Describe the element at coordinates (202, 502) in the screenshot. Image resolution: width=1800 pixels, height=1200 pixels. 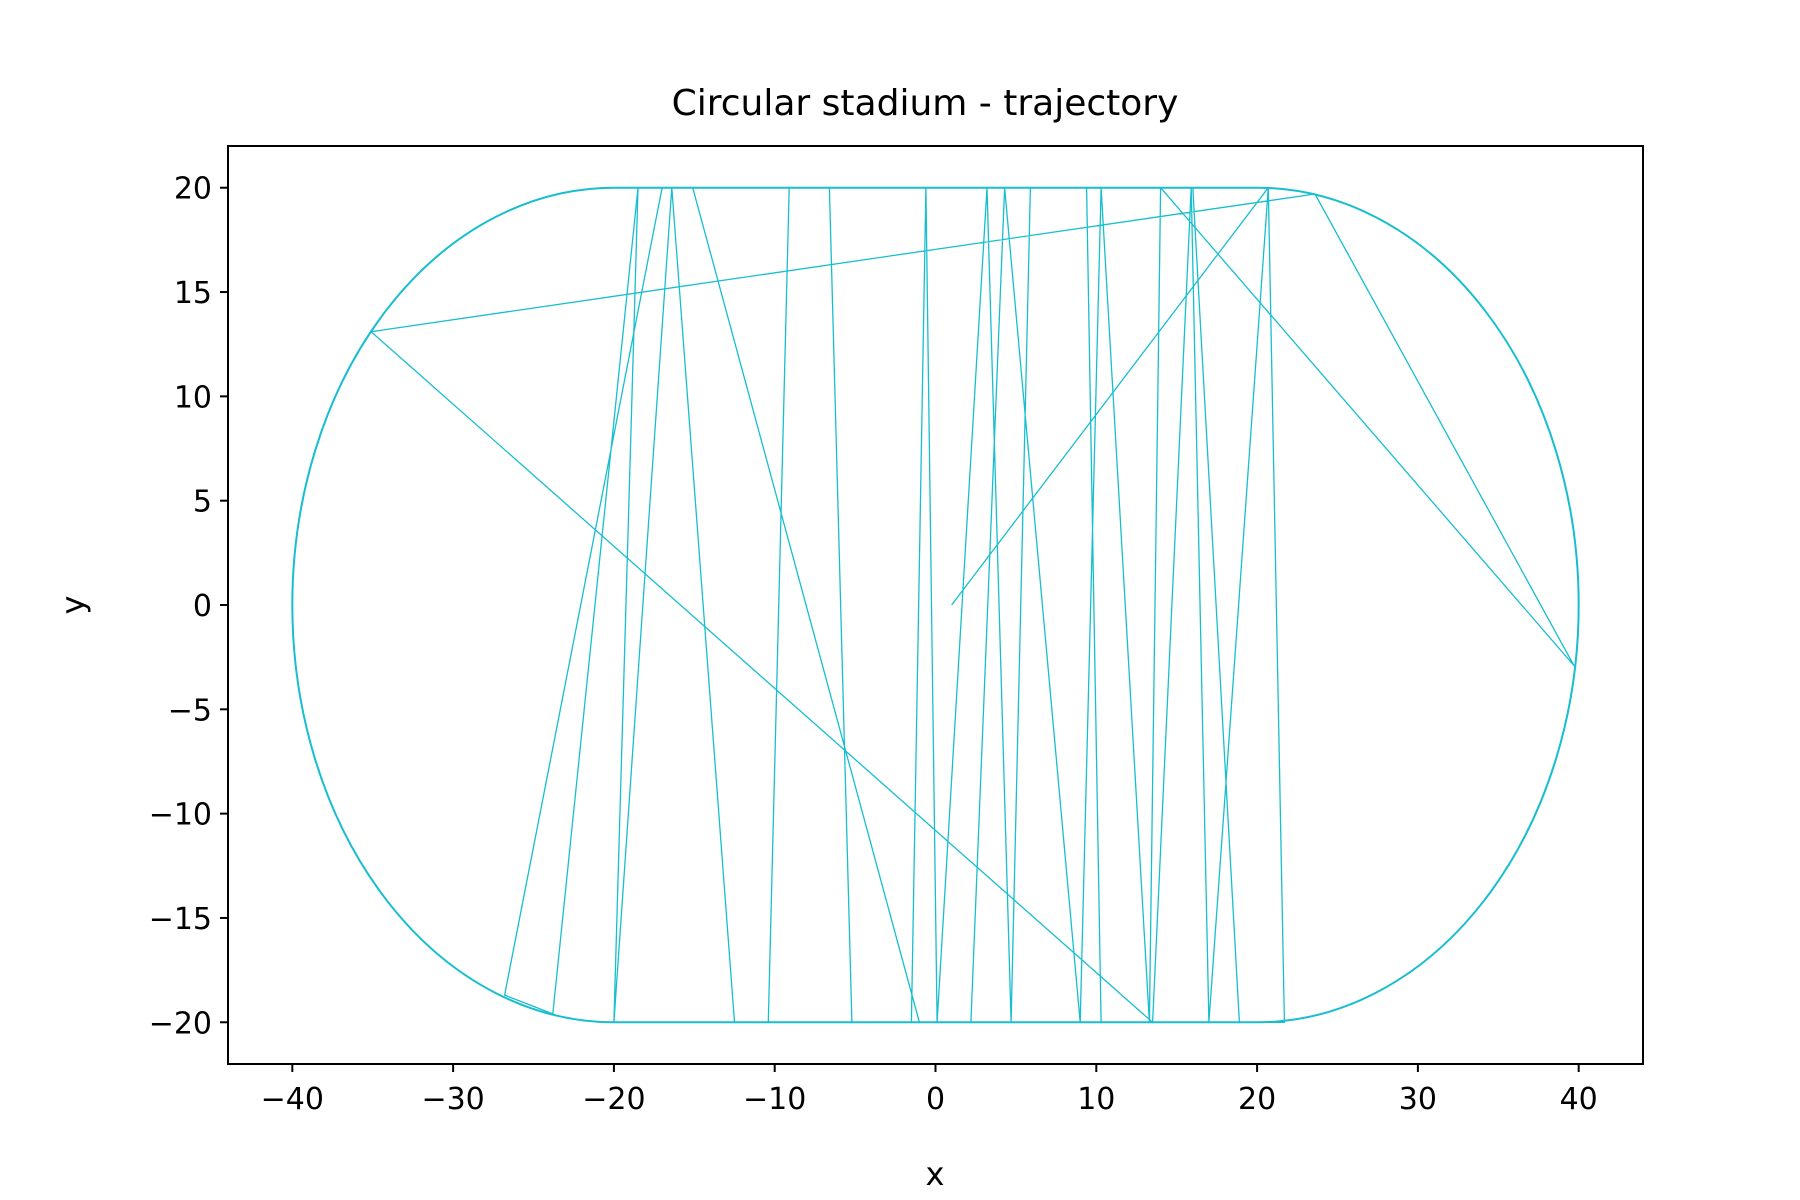
I see `y-tick-label: 5` at that location.